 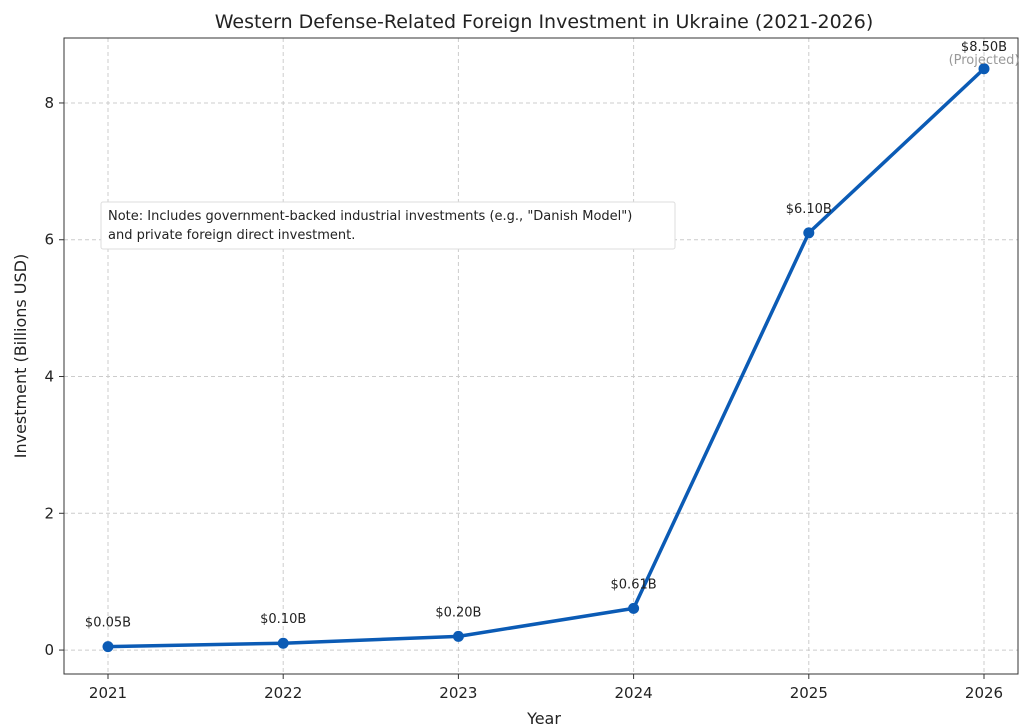 What do you see at coordinates (984, 47) in the screenshot?
I see `data-label: $8.50B` at bounding box center [984, 47].